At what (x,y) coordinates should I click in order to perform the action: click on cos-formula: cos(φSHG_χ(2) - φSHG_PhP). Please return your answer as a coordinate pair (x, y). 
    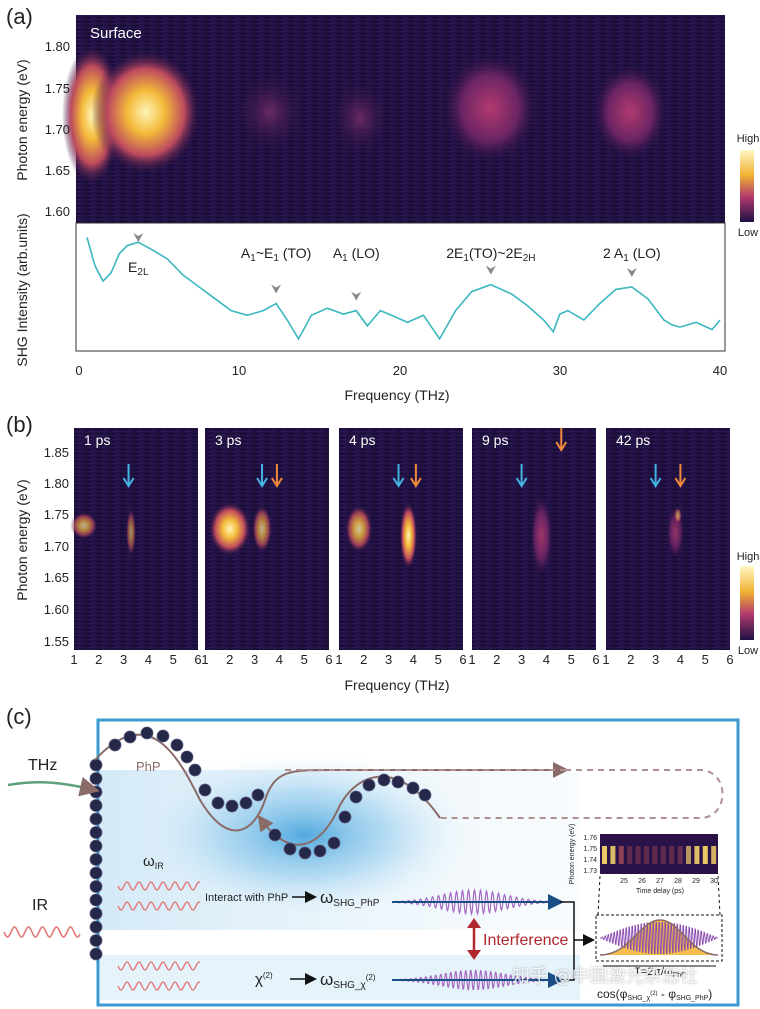
    Looking at the image, I should click on (654, 994).